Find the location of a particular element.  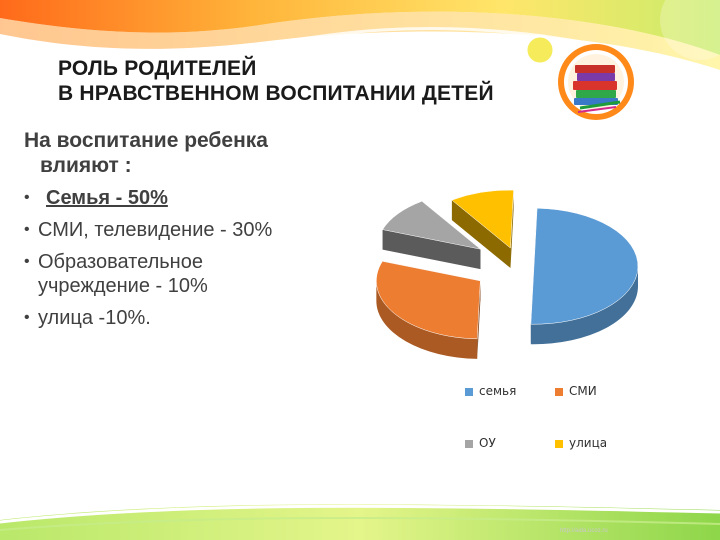

pie-slice-media is located at coordinates (428, 310).